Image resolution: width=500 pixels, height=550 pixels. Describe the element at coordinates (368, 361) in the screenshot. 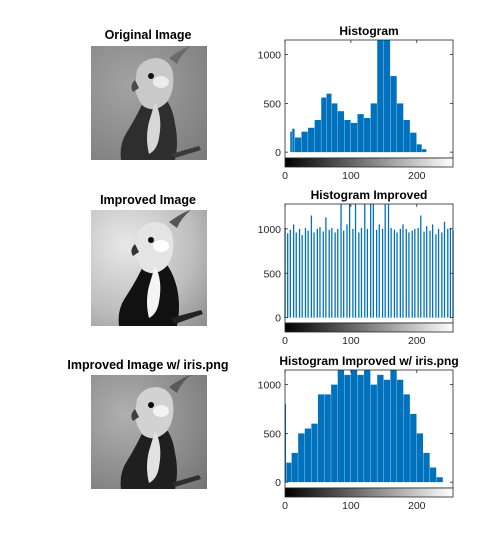

I see `hist3-title: Histogram Improved w/ iris.png` at that location.